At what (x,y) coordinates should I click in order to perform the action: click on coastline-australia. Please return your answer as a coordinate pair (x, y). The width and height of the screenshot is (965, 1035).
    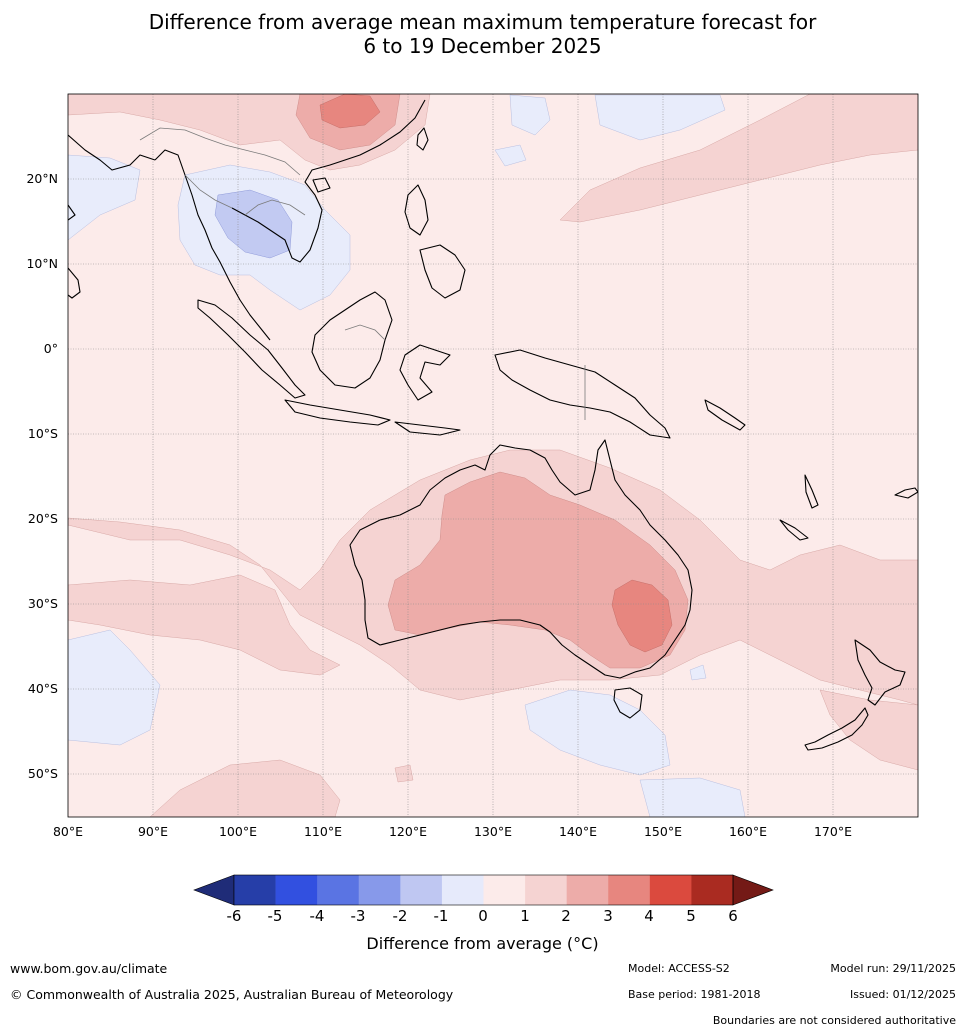
    Looking at the image, I should click on (521, 559).